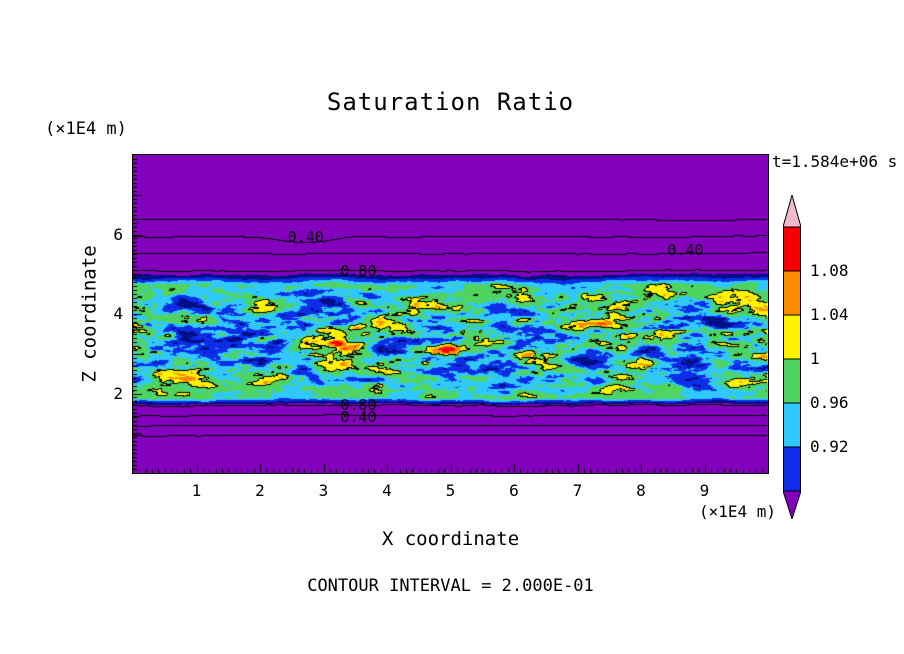  Describe the element at coordinates (829, 314) in the screenshot. I see `colorbar-tick-label: 1.04` at that location.